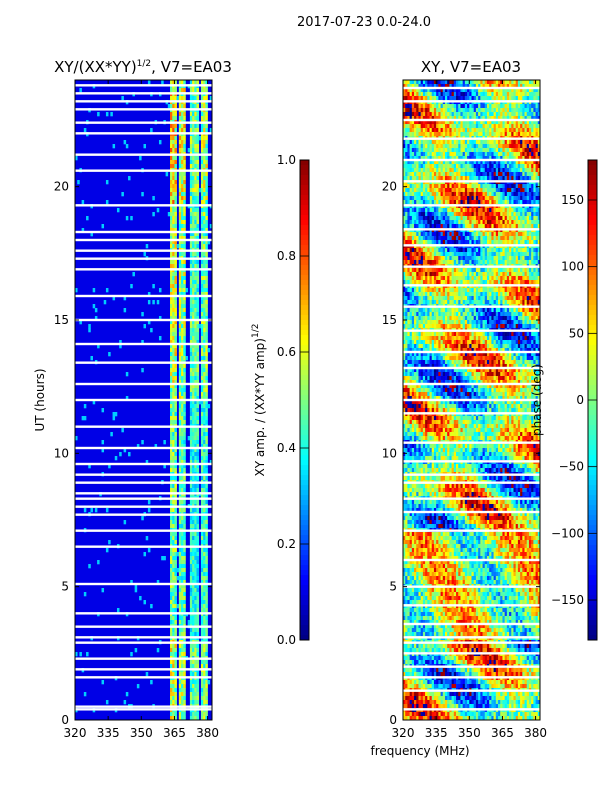  What do you see at coordinates (286, 448) in the screenshot?
I see `colorbar-tick-label: 0.4` at bounding box center [286, 448].